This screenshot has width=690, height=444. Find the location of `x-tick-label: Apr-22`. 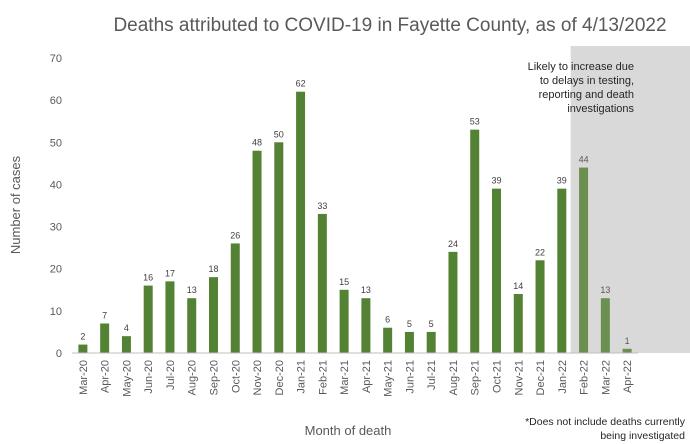

x-tick-label: Apr-22 is located at coordinates (628, 376).